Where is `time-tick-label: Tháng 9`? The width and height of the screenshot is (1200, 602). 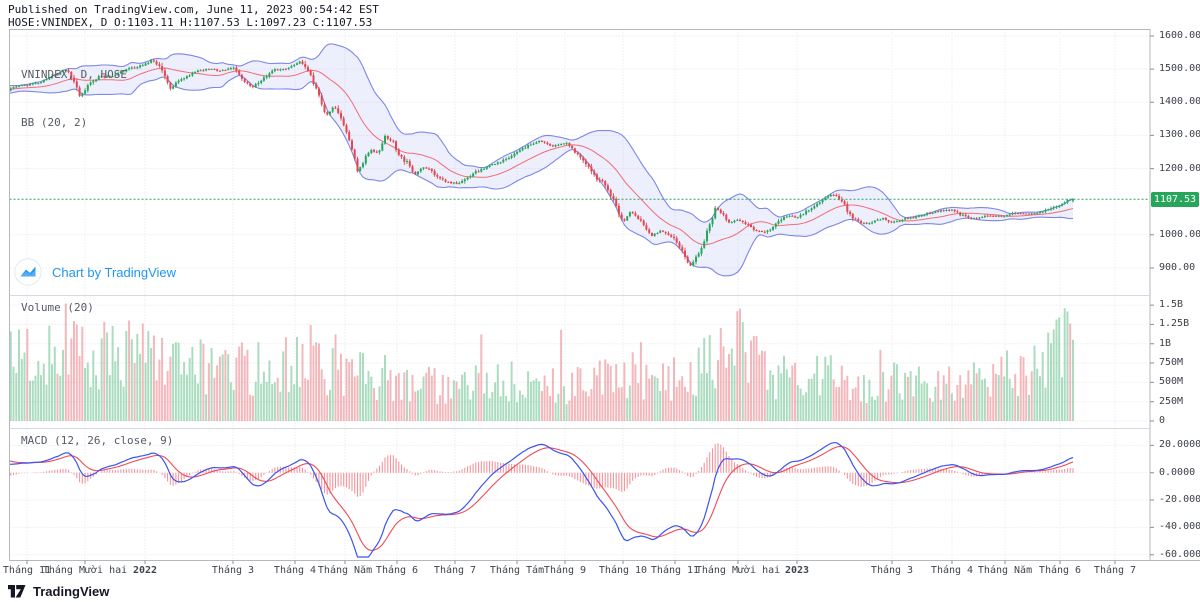 time-tick-label: Tháng 9 is located at coordinates (565, 570).